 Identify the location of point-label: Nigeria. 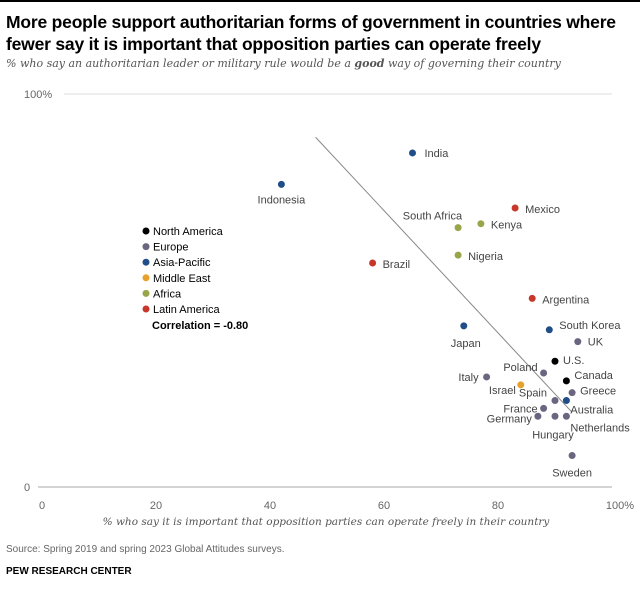
(486, 257).